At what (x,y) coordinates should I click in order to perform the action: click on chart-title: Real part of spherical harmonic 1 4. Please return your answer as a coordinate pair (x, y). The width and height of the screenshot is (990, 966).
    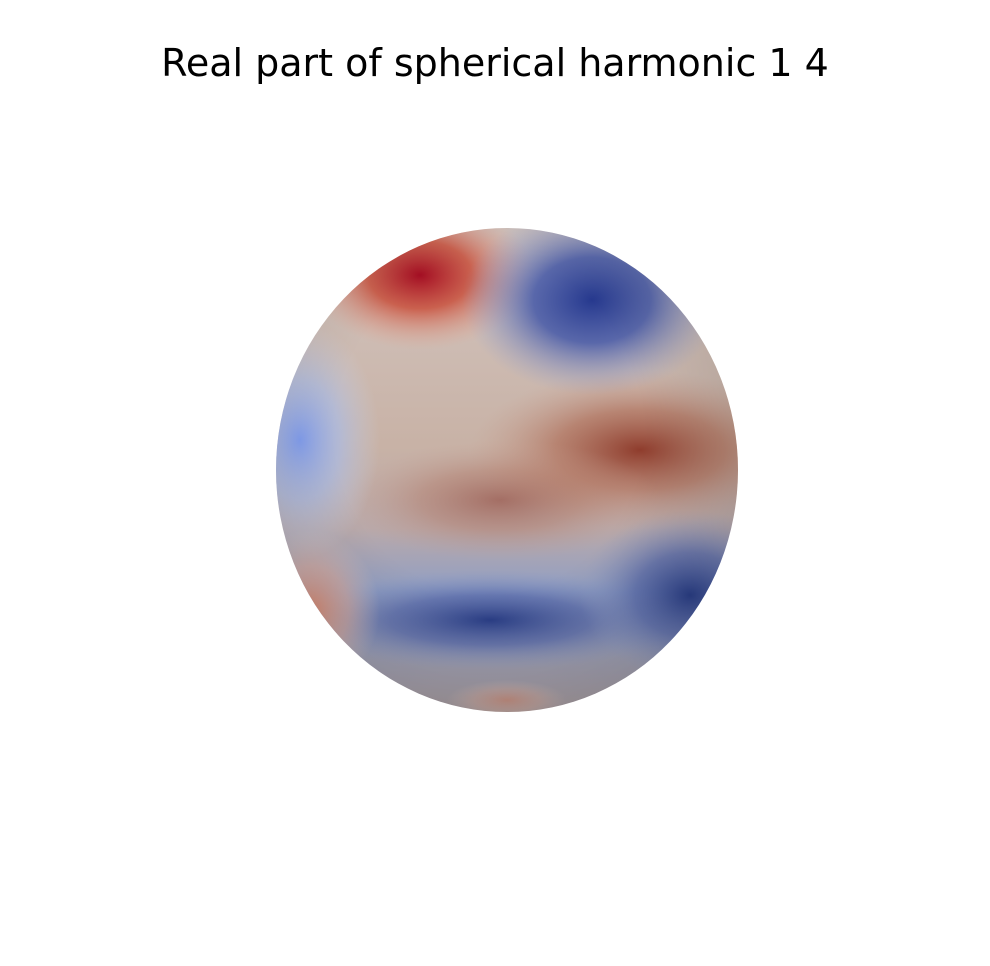
    Looking at the image, I should click on (495, 63).